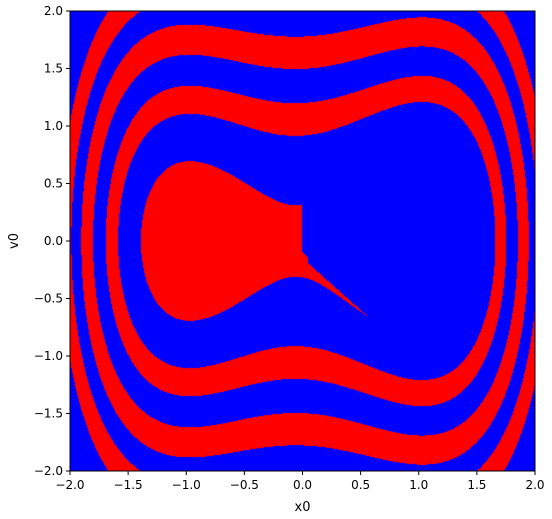 The width and height of the screenshot is (552, 519). Describe the element at coordinates (69, 485) in the screenshot. I see `x-tick-label: −2.0` at that location.